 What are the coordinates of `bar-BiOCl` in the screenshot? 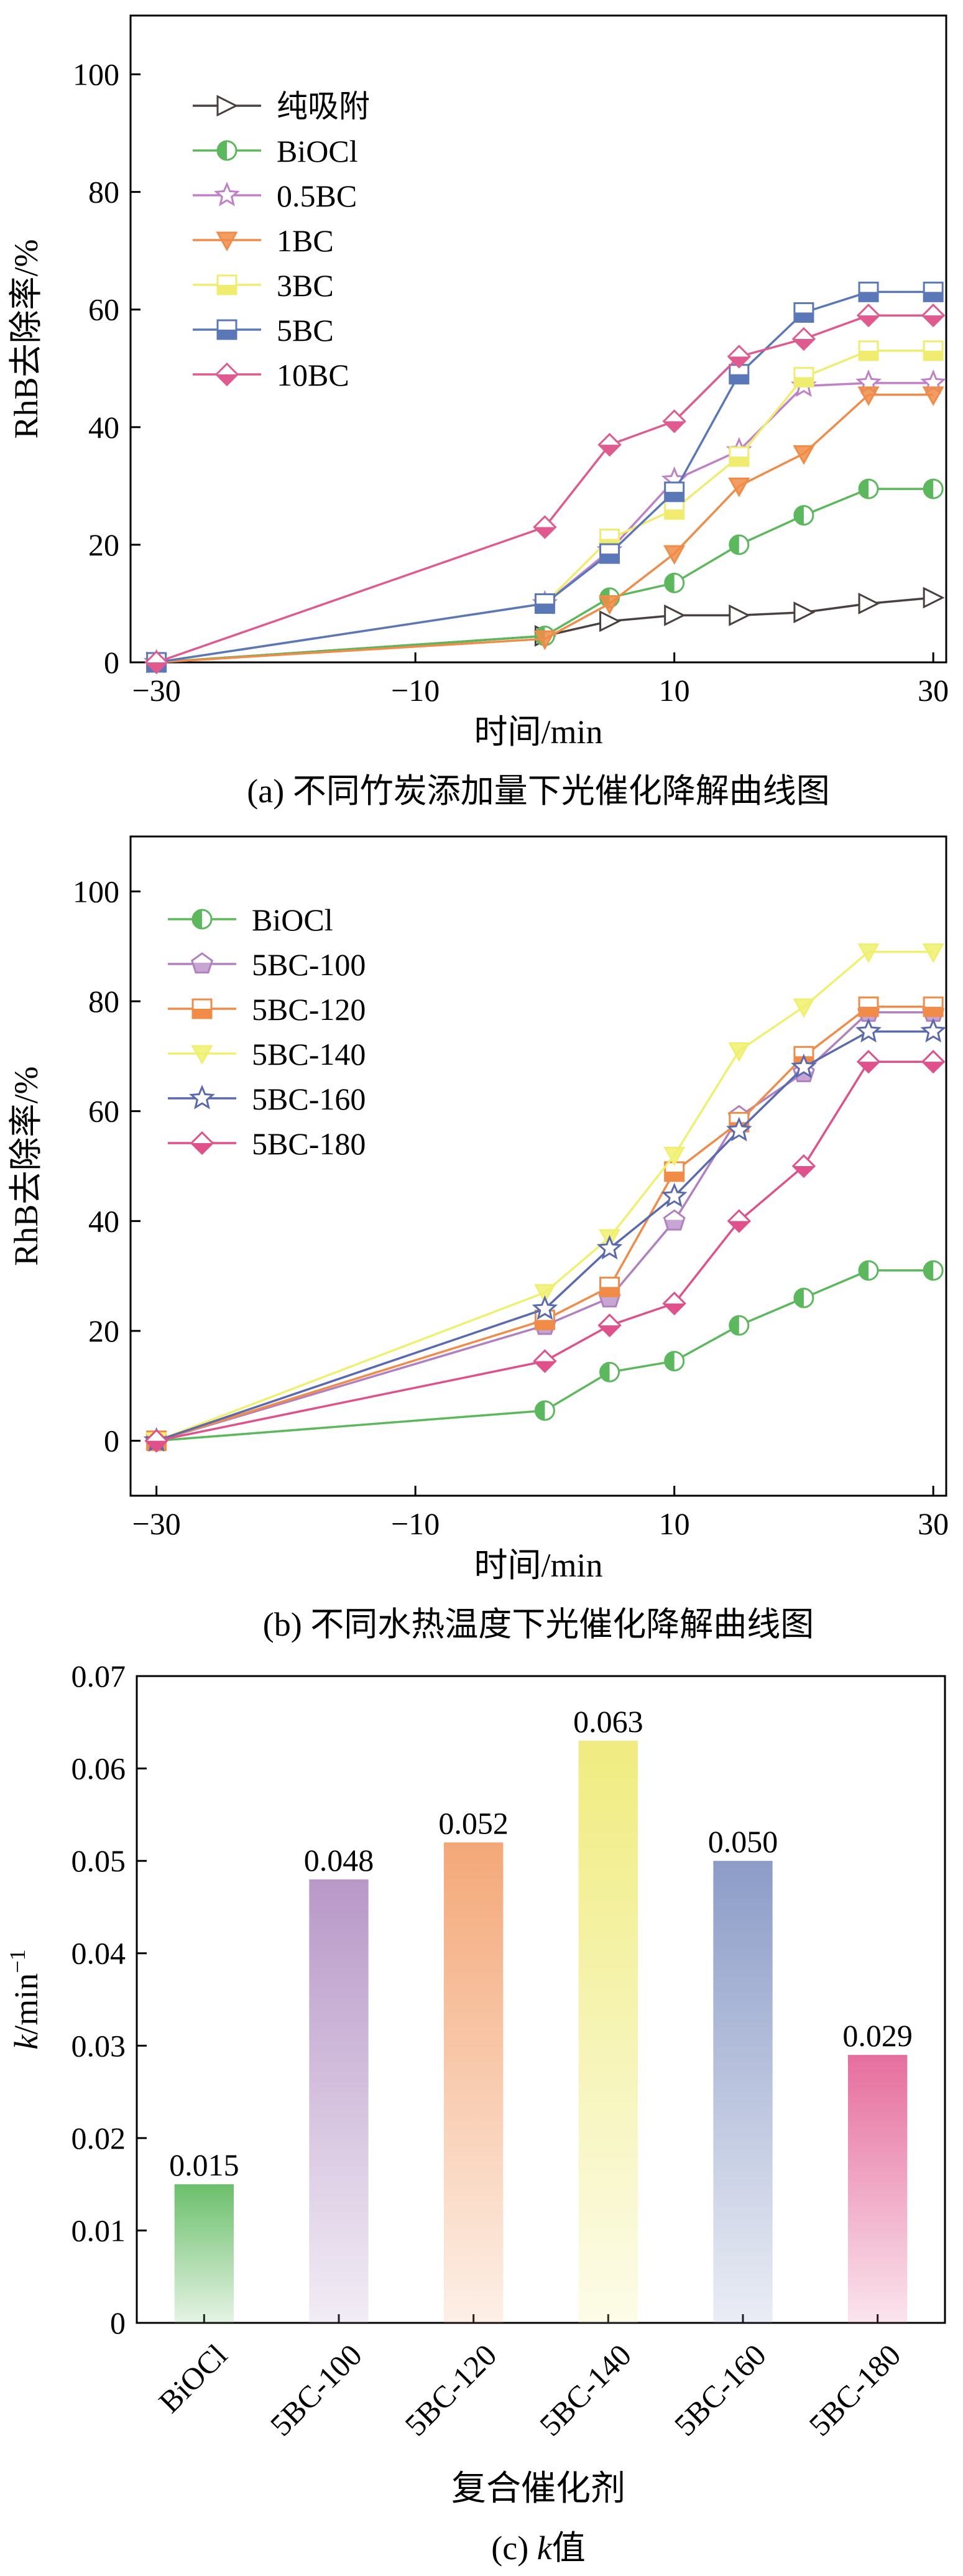 It's located at (204, 2253).